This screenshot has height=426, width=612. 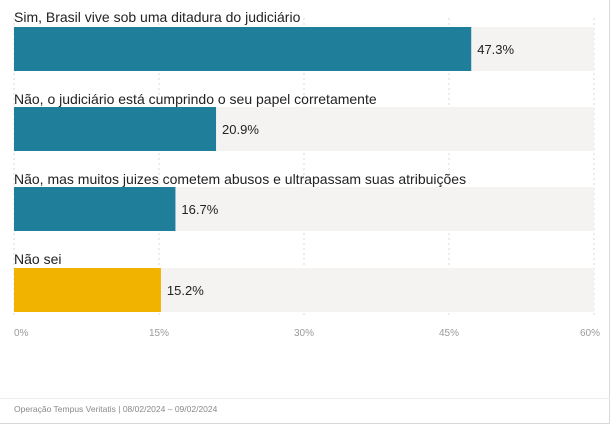 What do you see at coordinates (37, 259) in the screenshot?
I see `category-label-3: Não sei` at bounding box center [37, 259].